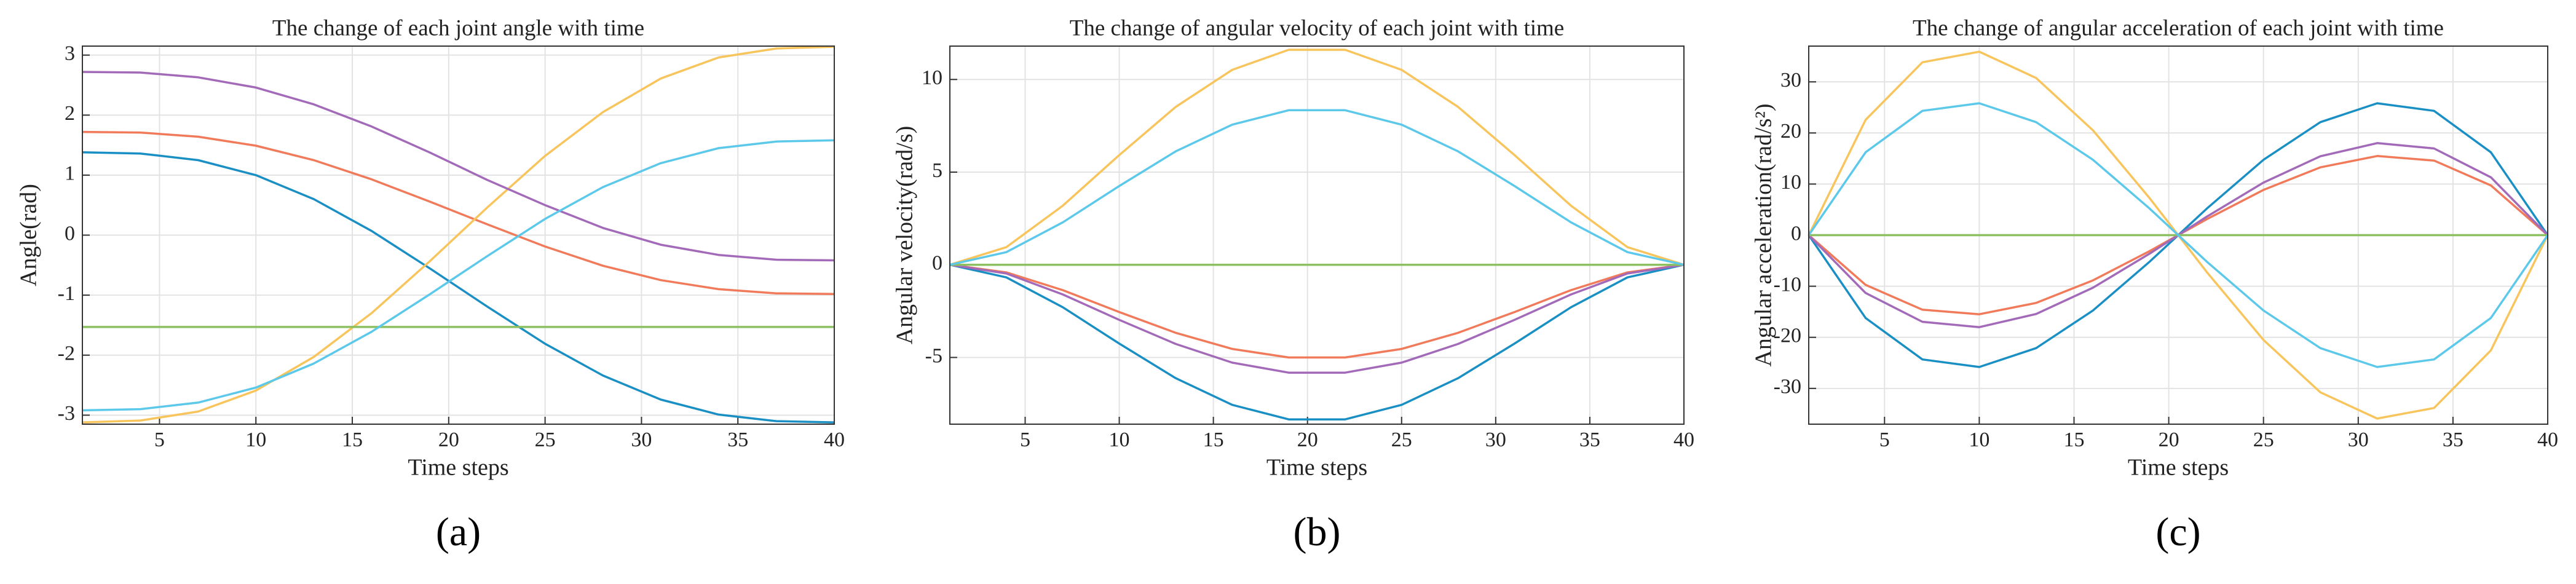 The width and height of the screenshot is (2576, 584). What do you see at coordinates (2177, 532) in the screenshot?
I see `caption: (c)` at bounding box center [2177, 532].